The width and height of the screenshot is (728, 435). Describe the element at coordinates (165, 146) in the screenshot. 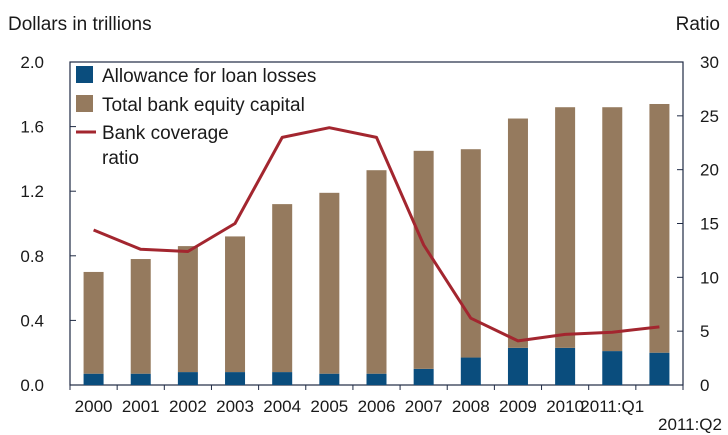

I see `legend-label-coverage: Bank coverage ratio` at that location.